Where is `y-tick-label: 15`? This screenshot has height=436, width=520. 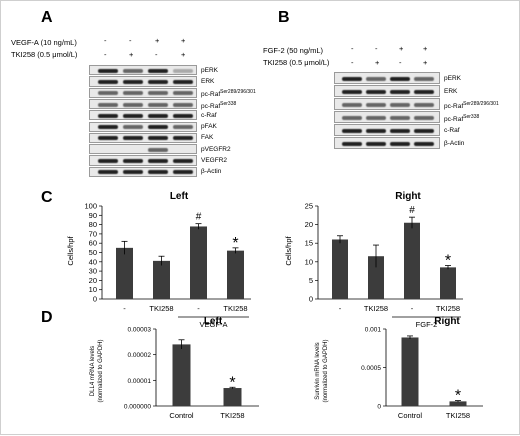 y-tick-label: 15 is located at coordinates (309, 243).